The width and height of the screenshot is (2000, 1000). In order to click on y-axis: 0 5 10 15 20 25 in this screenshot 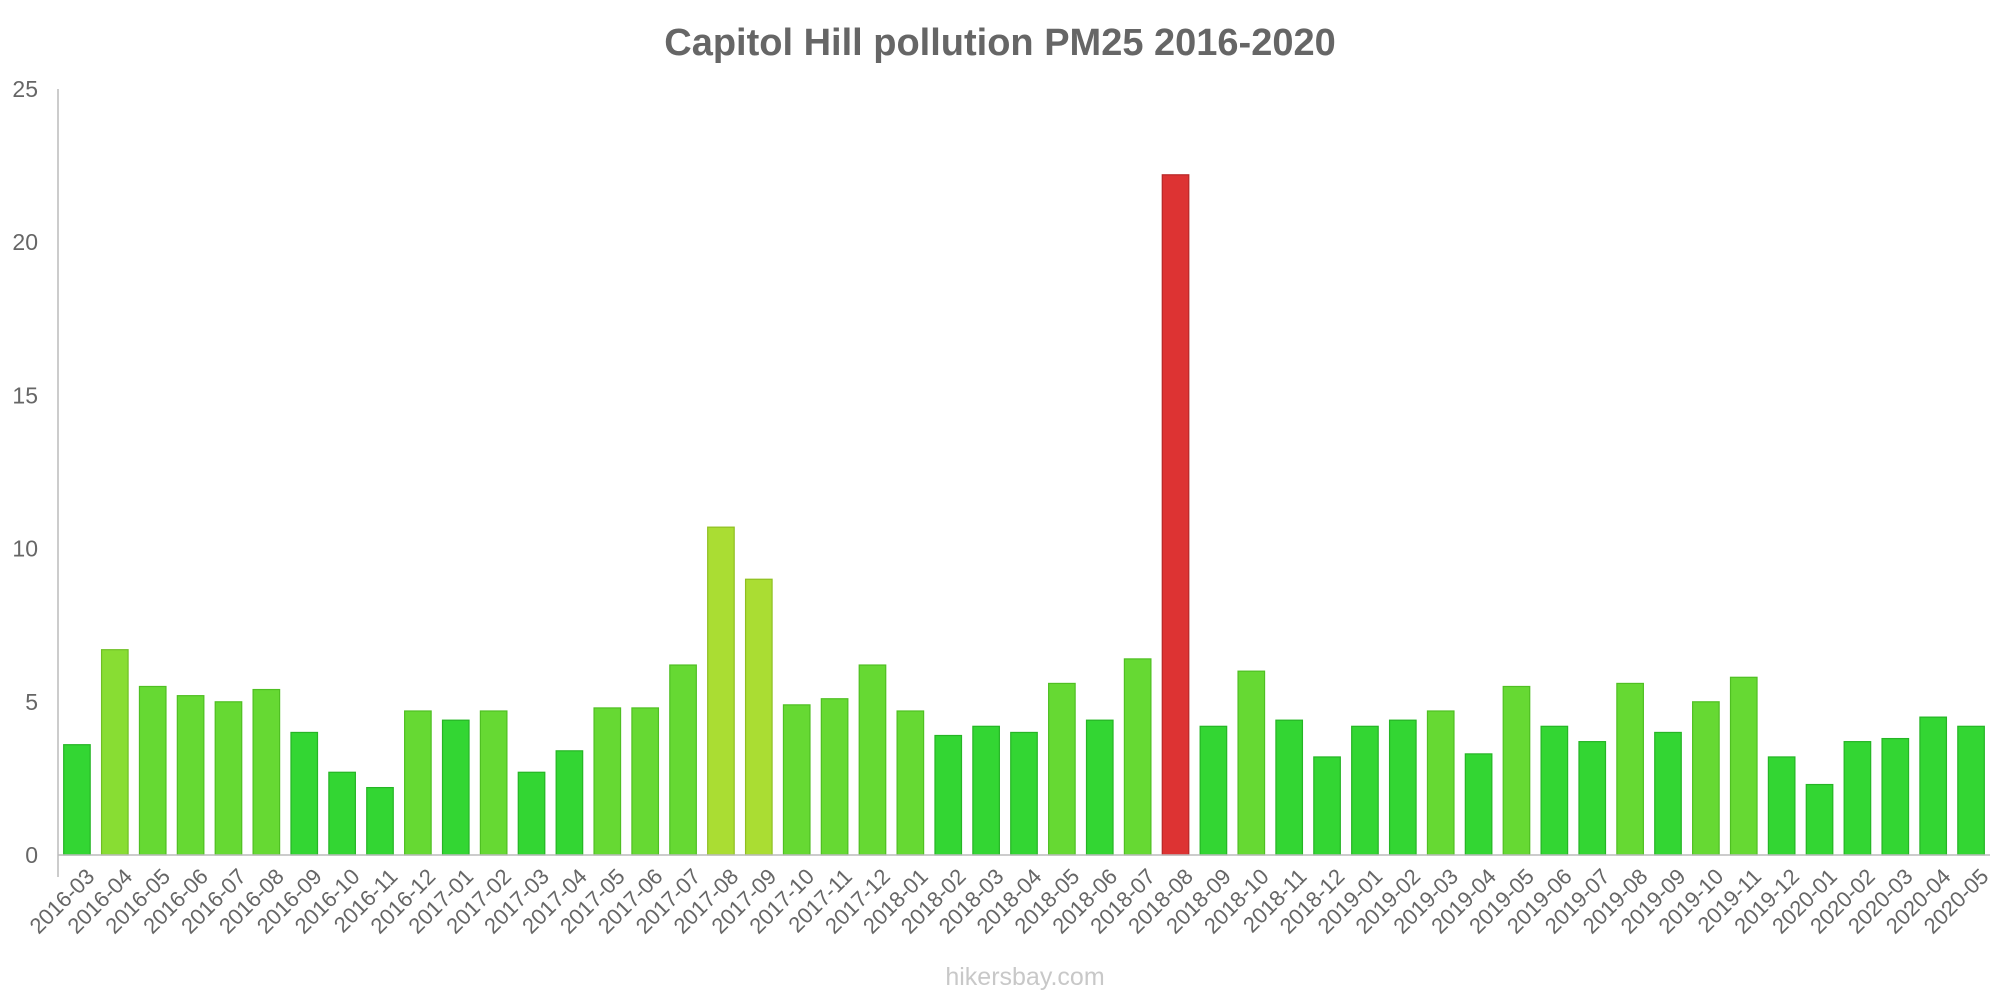, I will do `click(35, 476)`.